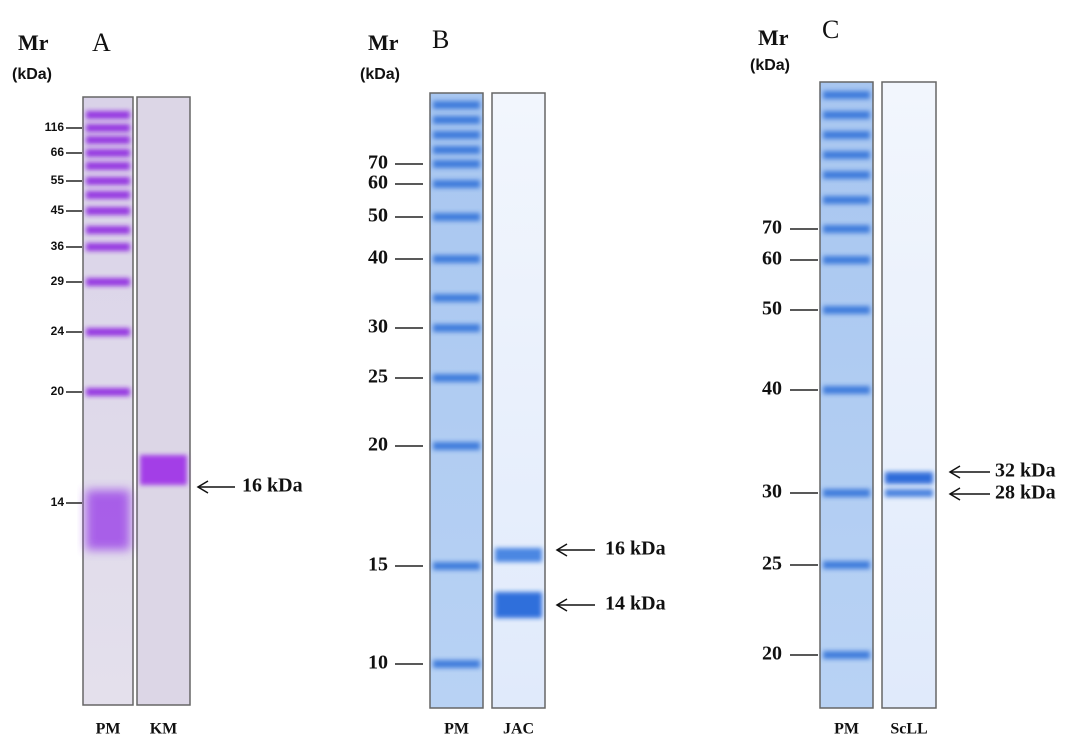 Image resolution: width=1074 pixels, height=740 pixels. What do you see at coordinates (58, 210) in the screenshot?
I see `marker-label: 45` at bounding box center [58, 210].